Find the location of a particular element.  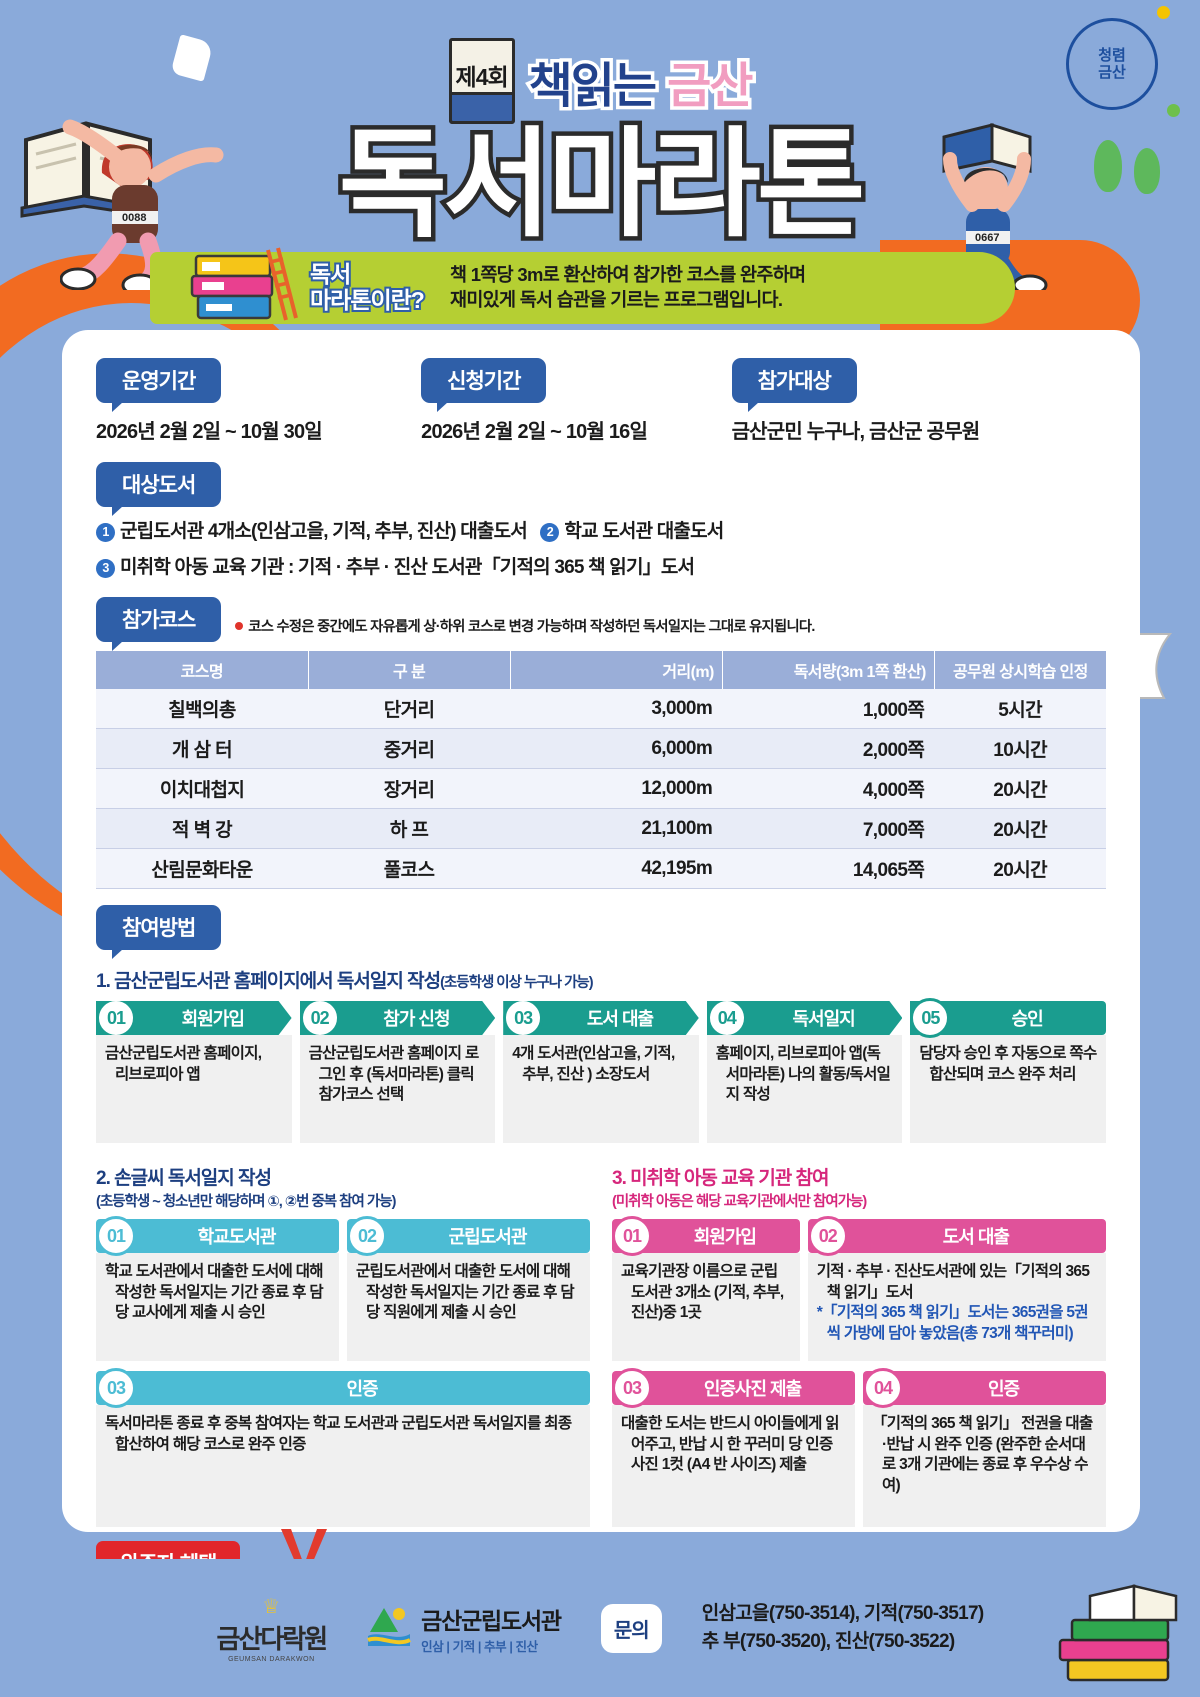

library-mark-icon is located at coordinates (389, 1628).